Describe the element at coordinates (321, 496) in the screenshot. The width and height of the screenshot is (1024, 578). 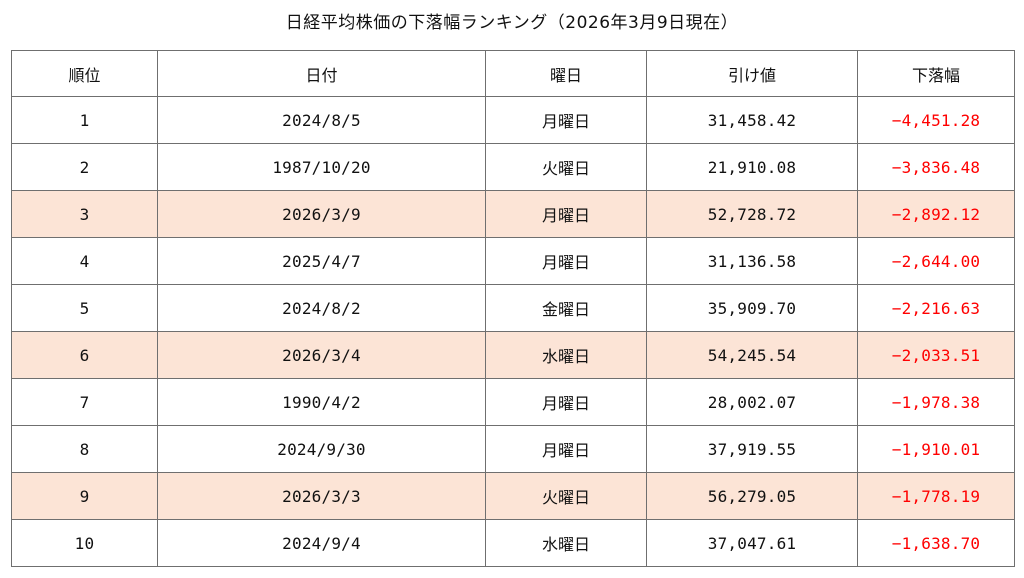
I see `cell-date: 2026/3/3` at that location.